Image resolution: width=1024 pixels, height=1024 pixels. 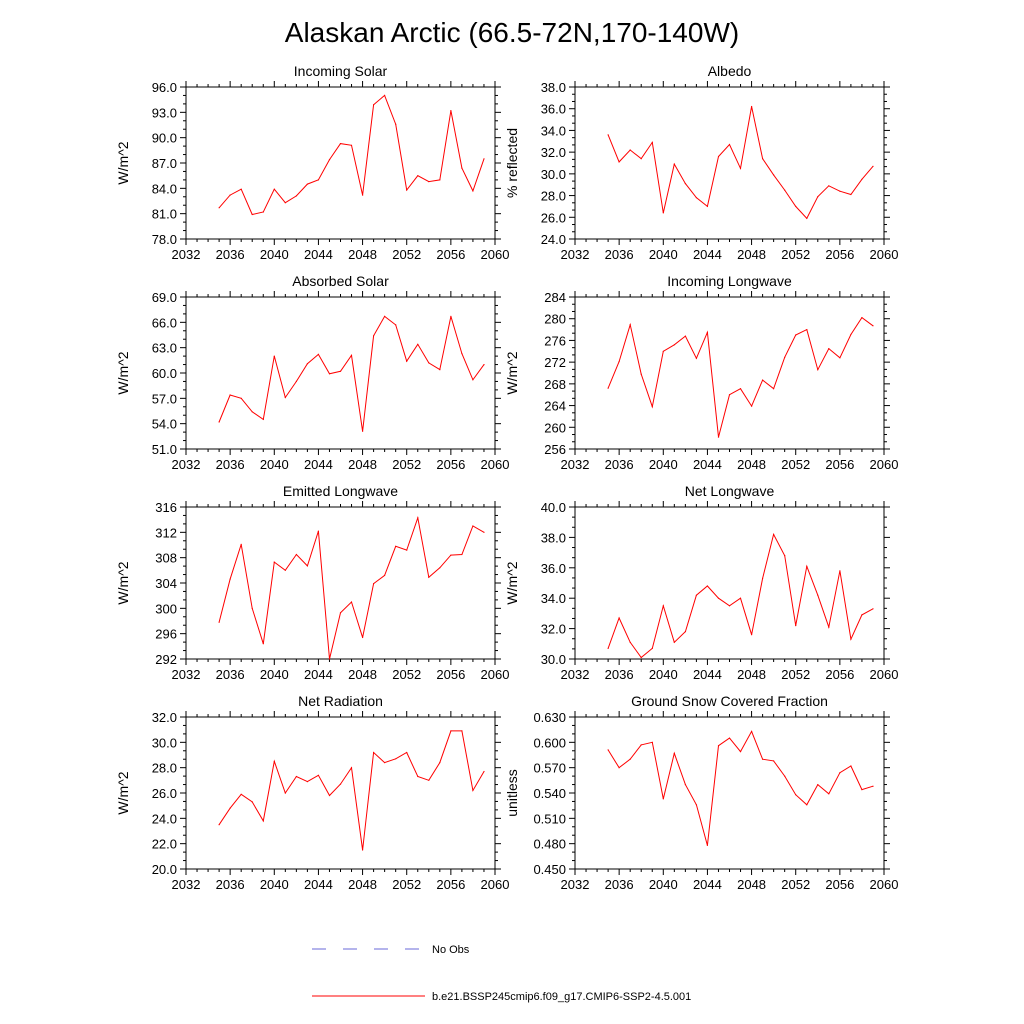 I want to click on y-tick-label: 0.510, so click(x=549, y=818).